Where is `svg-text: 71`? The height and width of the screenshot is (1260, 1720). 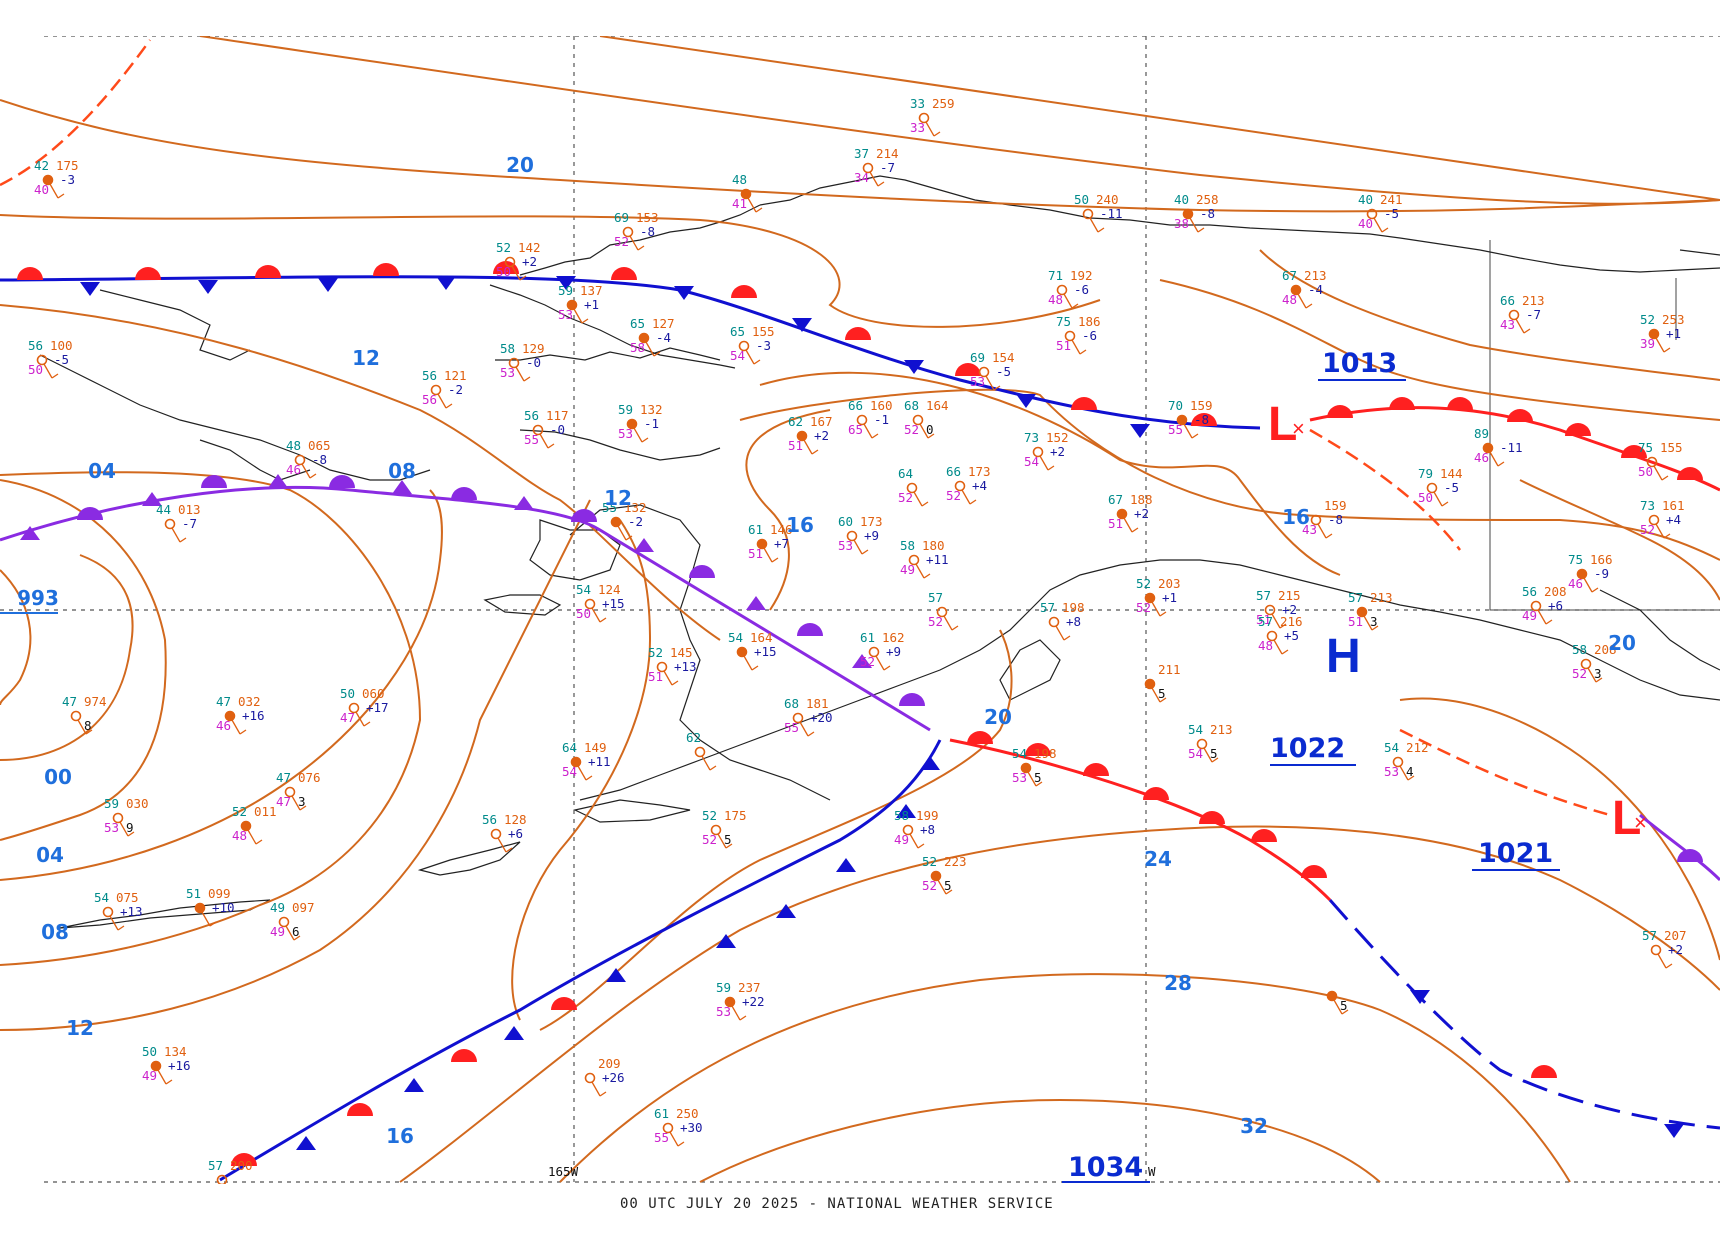 svg-text: 71 is located at coordinates (1055, 275).